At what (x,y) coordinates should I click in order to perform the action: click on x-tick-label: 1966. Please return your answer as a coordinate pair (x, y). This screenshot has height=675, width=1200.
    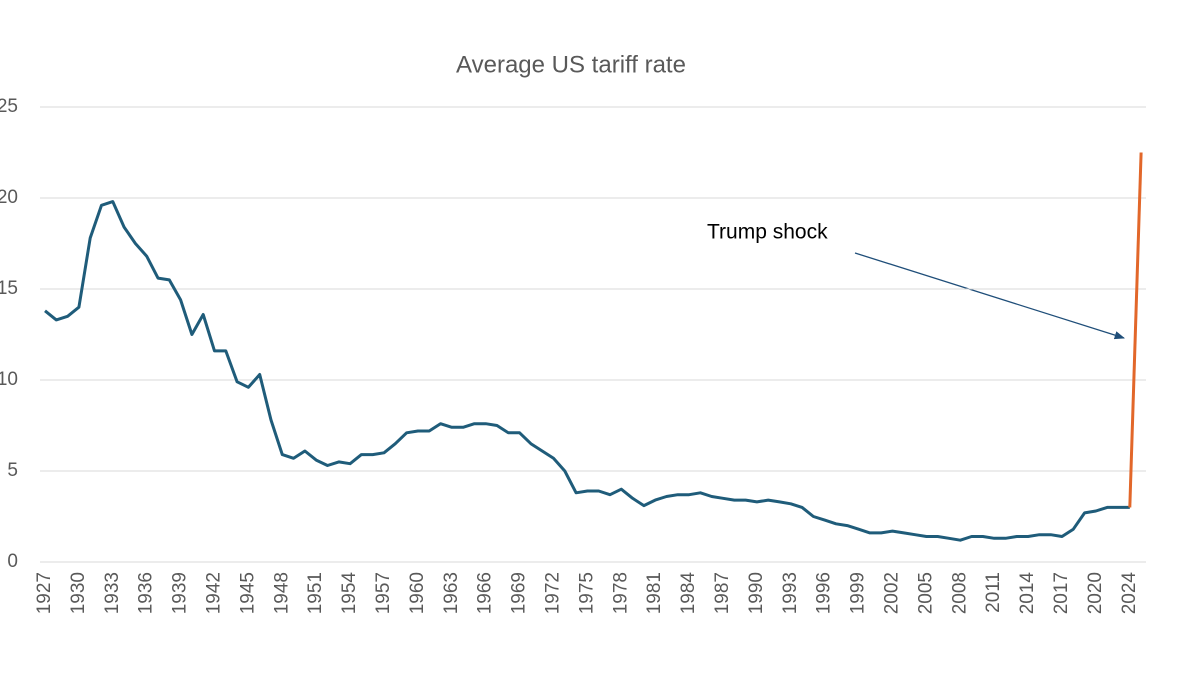
    Looking at the image, I should click on (485, 593).